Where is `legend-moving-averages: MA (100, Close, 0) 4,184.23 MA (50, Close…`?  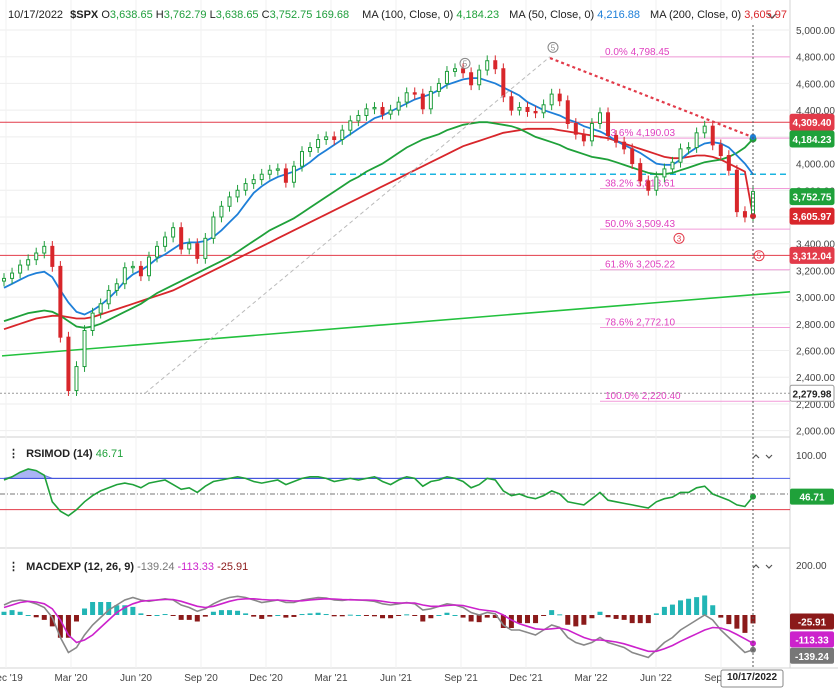
legend-moving-averages: MA (100, Close, 0) 4,184.23 MA (50, Close… is located at coordinates (569, 15).